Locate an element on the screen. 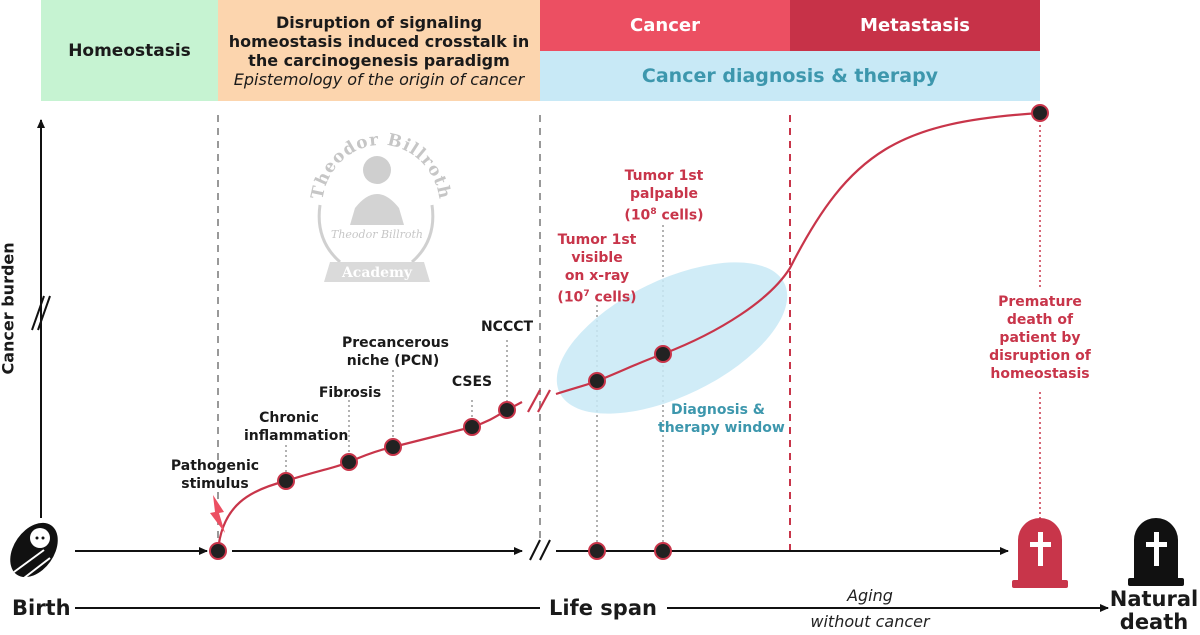  label-fibrosis: Fibrosis is located at coordinates (350, 393).